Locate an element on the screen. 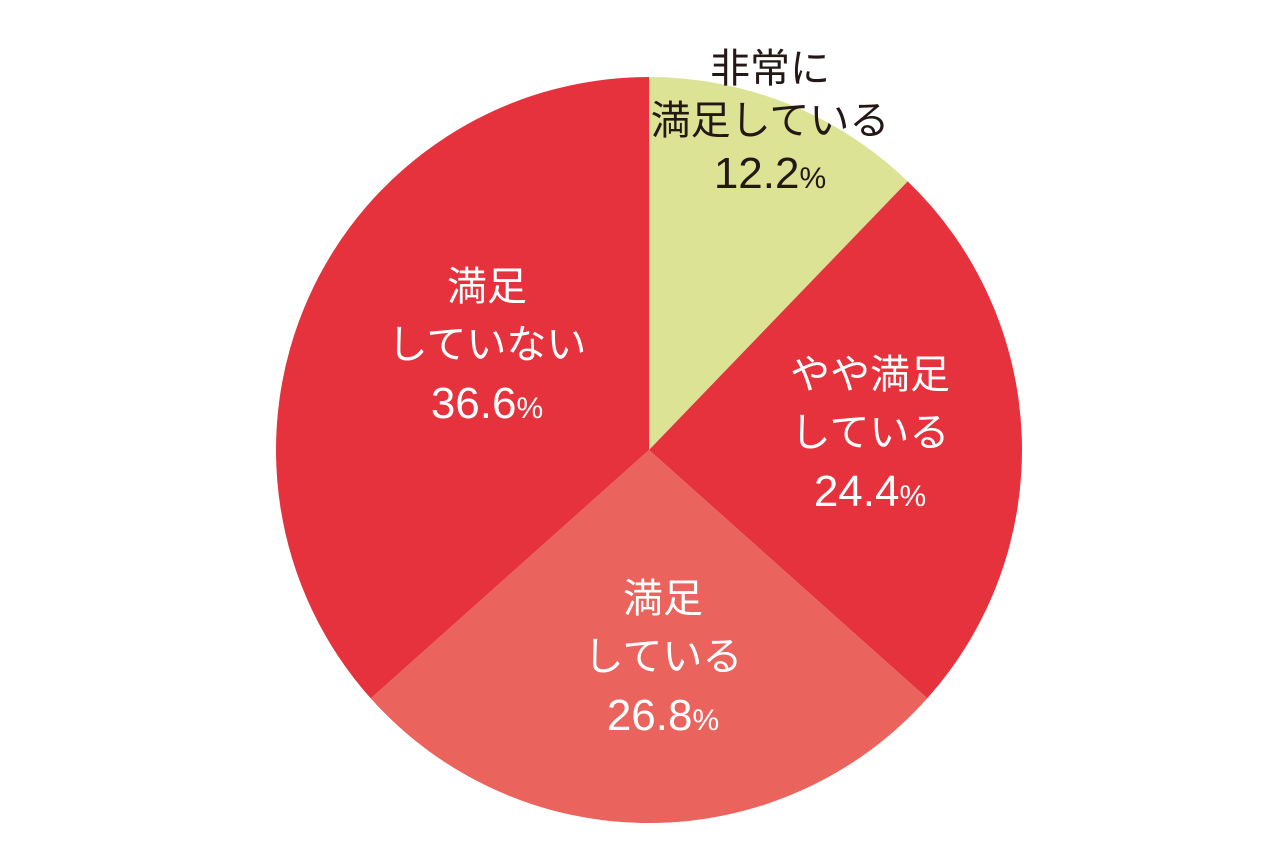  slice-value: 12.2 is located at coordinates (757, 173).